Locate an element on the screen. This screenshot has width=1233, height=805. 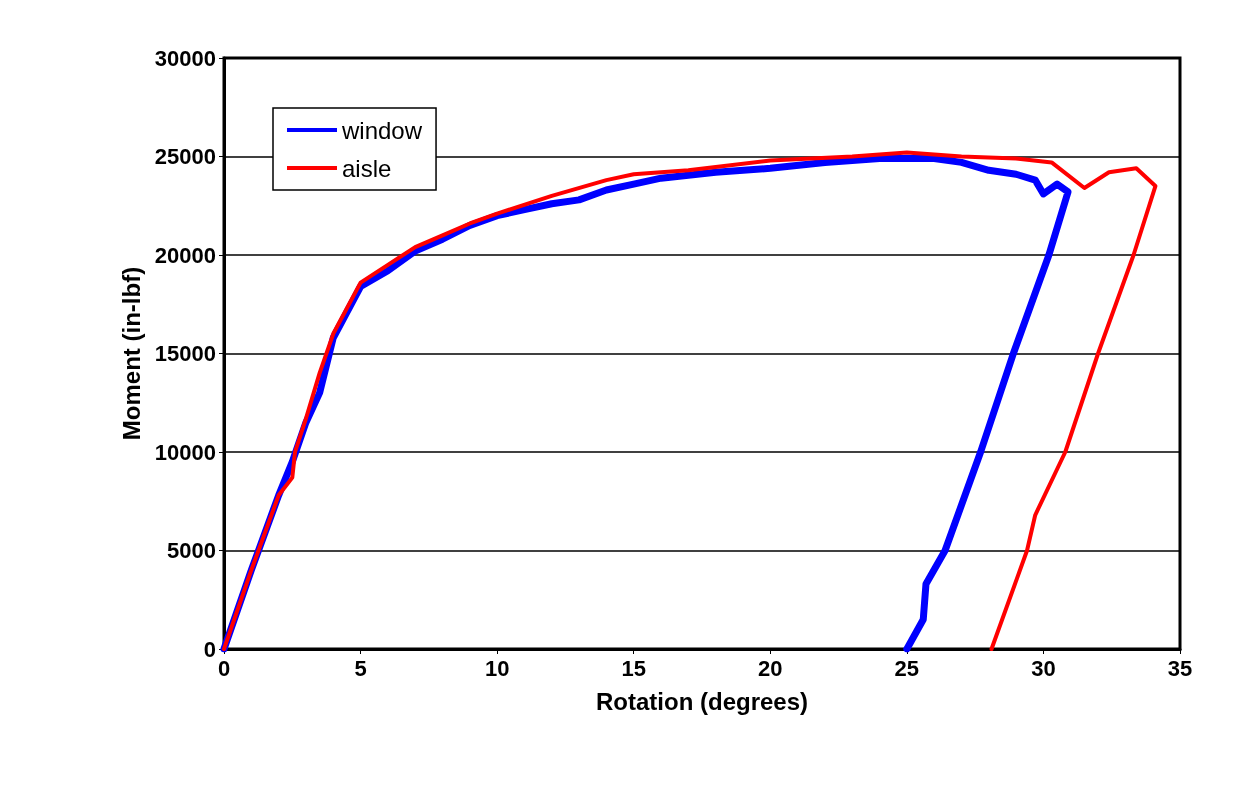
y-axis-title: Moment (in-lbf) is located at coordinates (132, 353).